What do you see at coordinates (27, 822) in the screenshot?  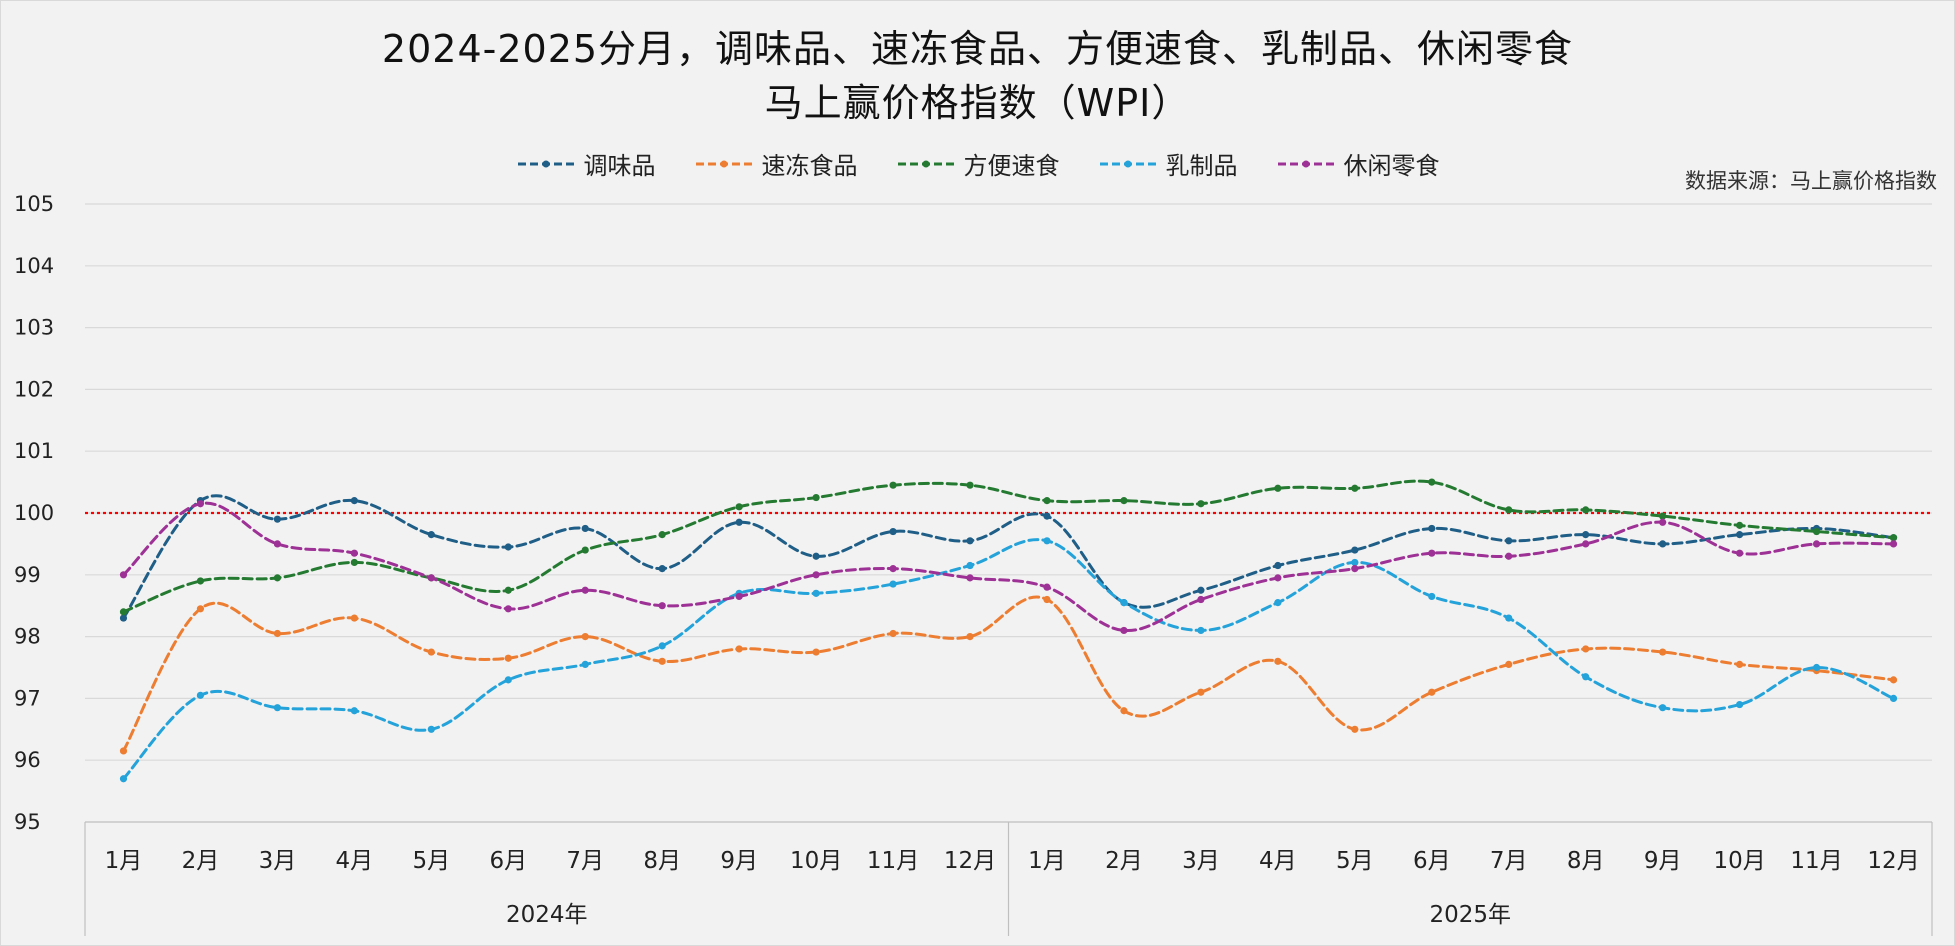 I see `y-tick-label-95: 95` at bounding box center [27, 822].